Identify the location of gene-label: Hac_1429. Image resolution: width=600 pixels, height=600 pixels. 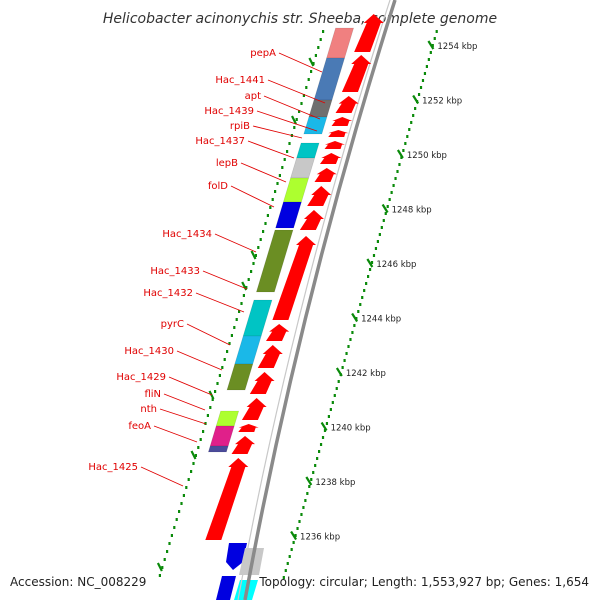
(141, 377).